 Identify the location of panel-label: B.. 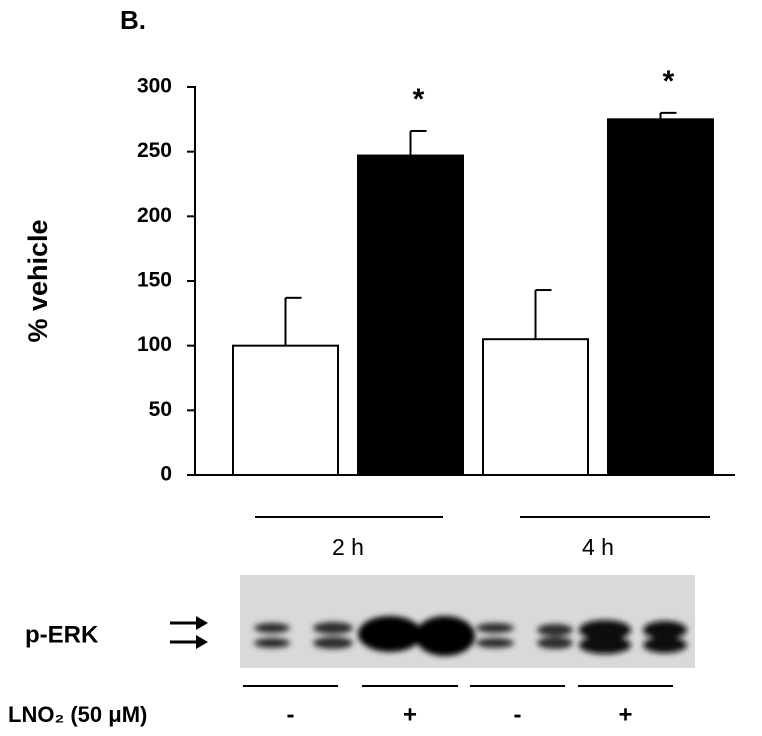
(133, 20).